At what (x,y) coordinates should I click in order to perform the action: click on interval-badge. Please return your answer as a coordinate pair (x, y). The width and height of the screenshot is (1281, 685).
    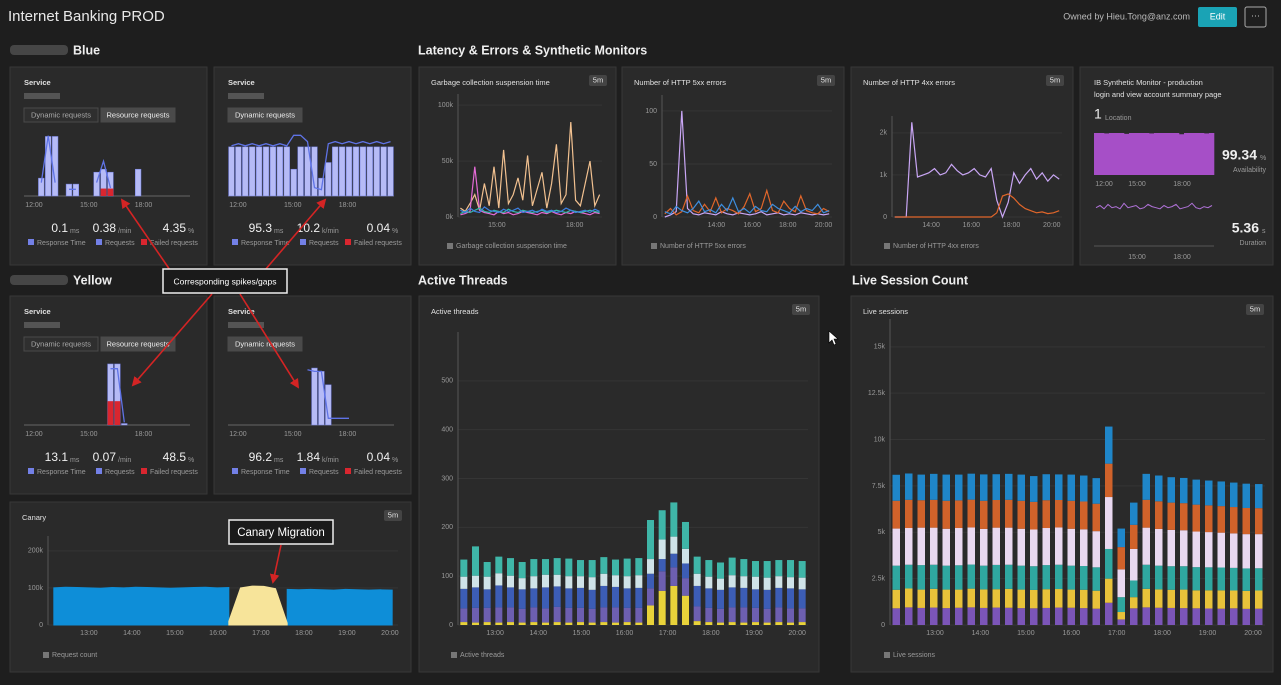
    Looking at the image, I should click on (1055, 80).